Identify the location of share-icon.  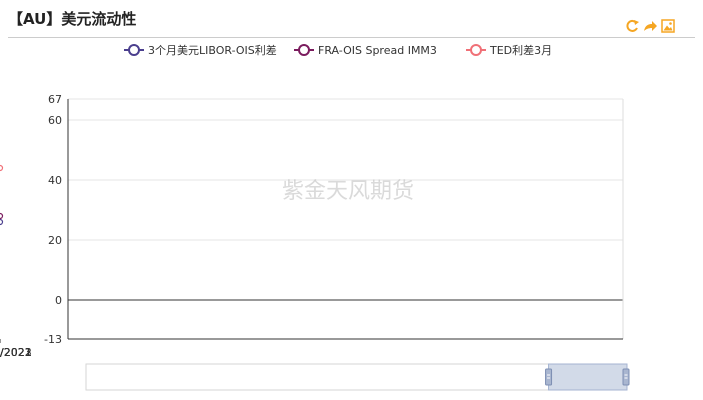
(650, 26).